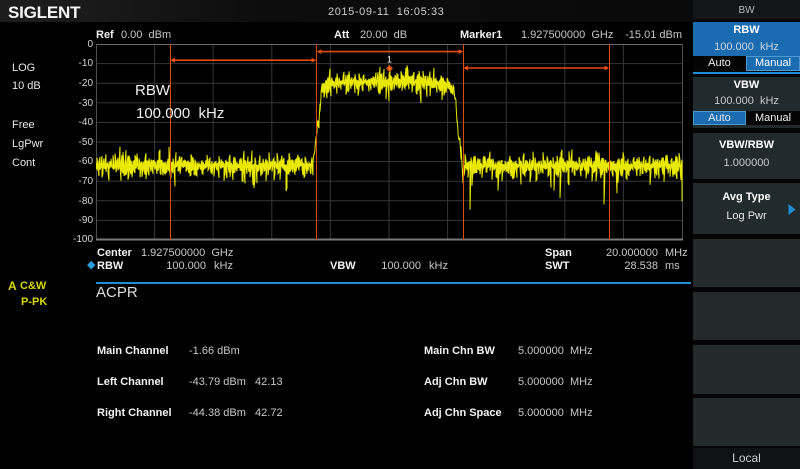 The image size is (800, 469). What do you see at coordinates (389, 60) in the screenshot?
I see `svg-text: 1` at bounding box center [389, 60].